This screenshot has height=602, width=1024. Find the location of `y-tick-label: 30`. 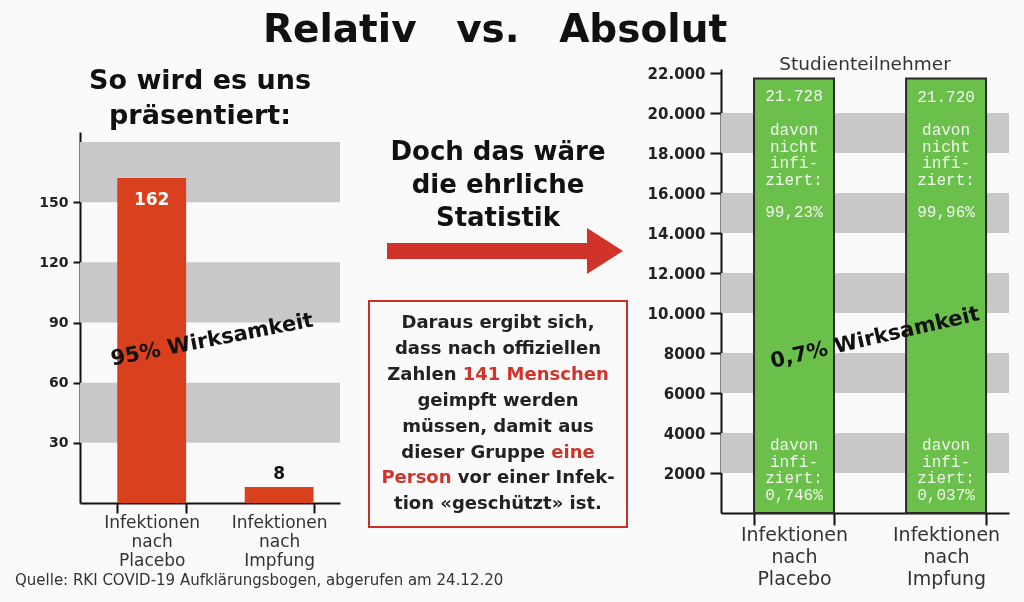

y-tick-label: 30 is located at coordinates (59, 442).